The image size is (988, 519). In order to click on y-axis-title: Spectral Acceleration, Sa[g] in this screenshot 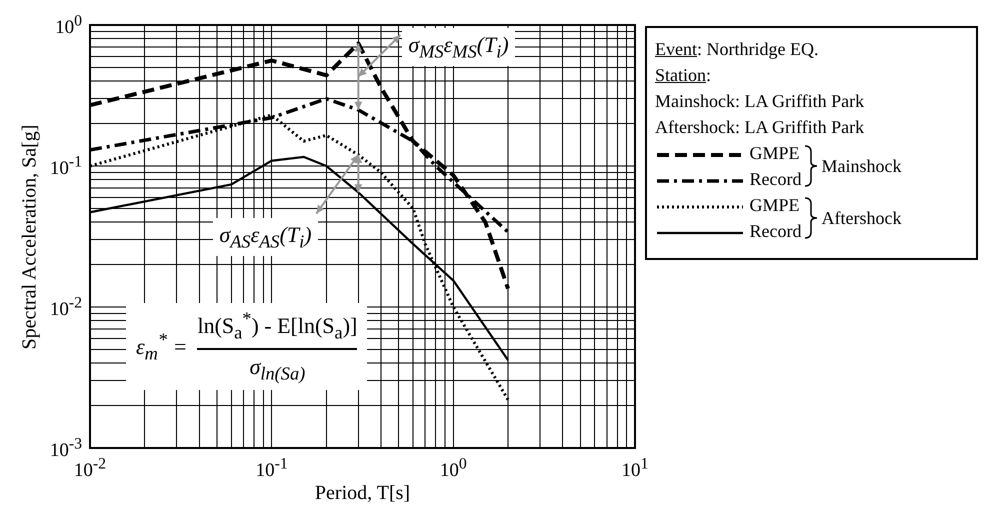, I will do `click(29, 236)`.